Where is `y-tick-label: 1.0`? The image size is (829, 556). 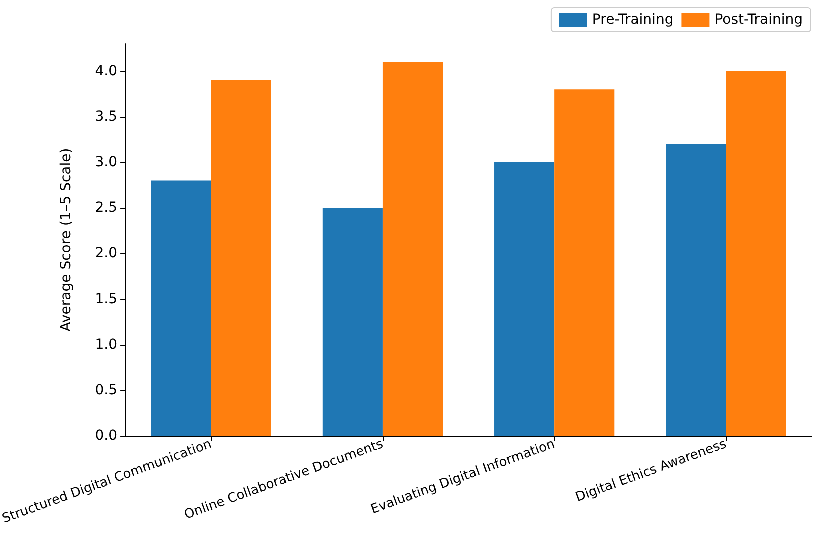
y-tick-label: 1.0 is located at coordinates (106, 344).